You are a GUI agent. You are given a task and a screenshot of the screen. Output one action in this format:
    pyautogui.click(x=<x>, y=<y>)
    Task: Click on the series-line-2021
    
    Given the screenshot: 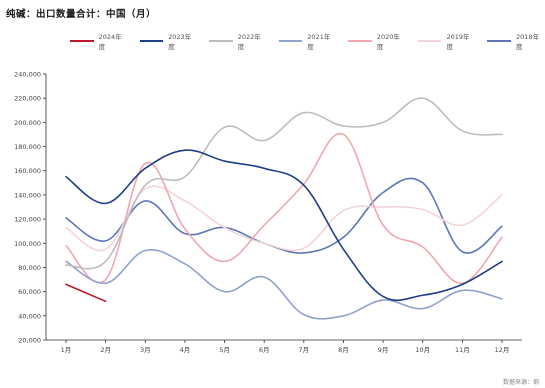 What is the action you would take?
    pyautogui.click(x=284, y=284)
    